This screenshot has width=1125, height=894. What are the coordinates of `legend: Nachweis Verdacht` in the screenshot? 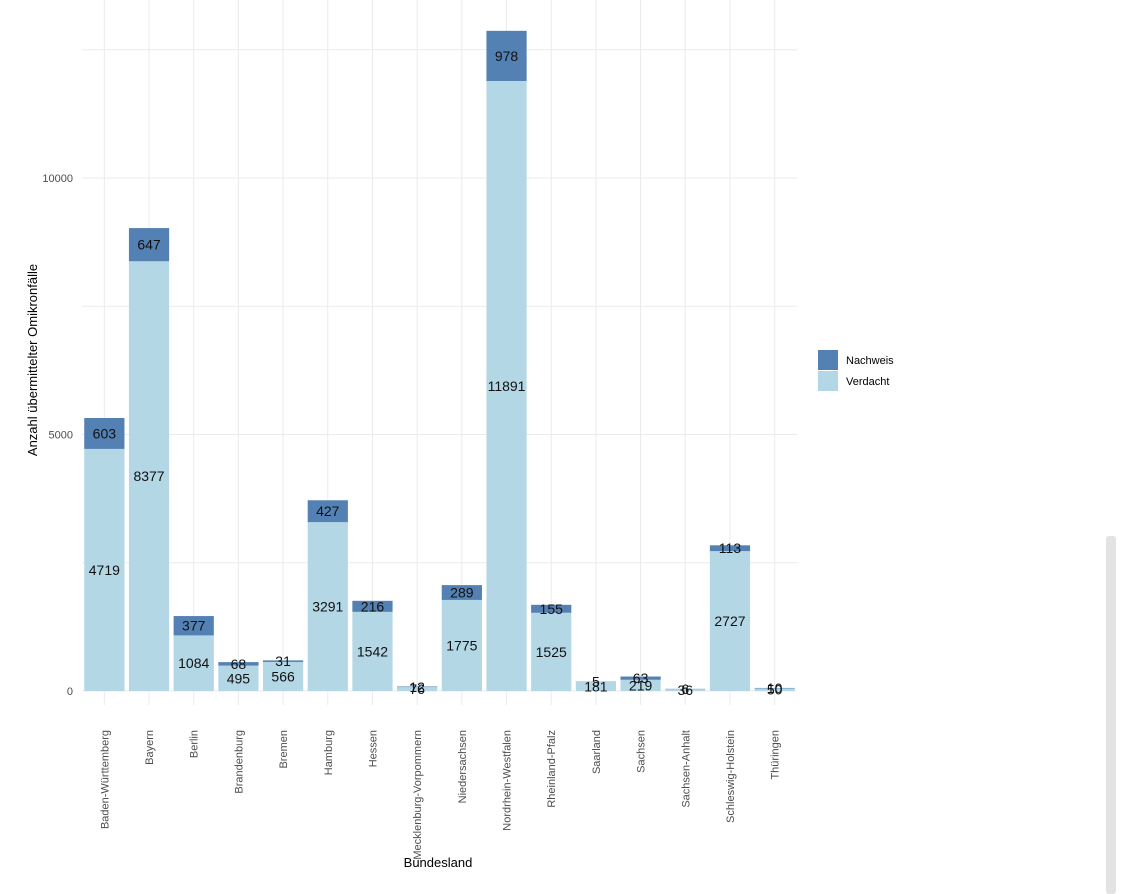 It's located at (856, 370).